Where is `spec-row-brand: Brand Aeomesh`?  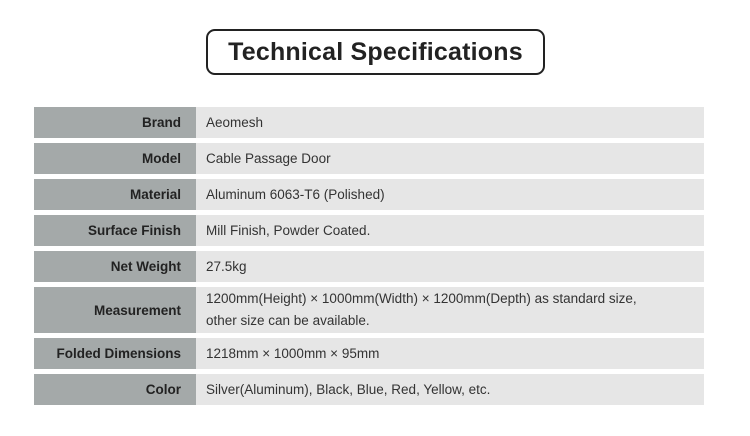 spec-row-brand: Brand Aeomesh is located at coordinates (369, 122).